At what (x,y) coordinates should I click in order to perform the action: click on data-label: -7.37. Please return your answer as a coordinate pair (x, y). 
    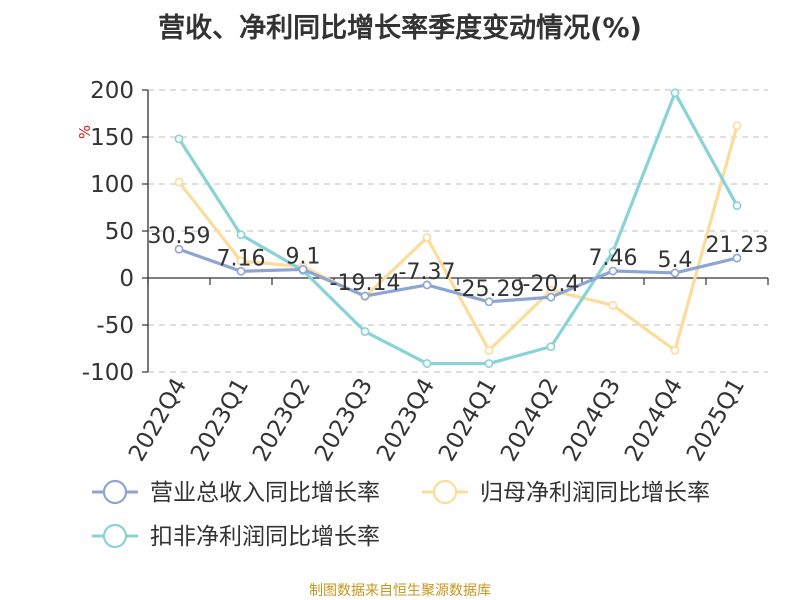
    Looking at the image, I should click on (427, 272).